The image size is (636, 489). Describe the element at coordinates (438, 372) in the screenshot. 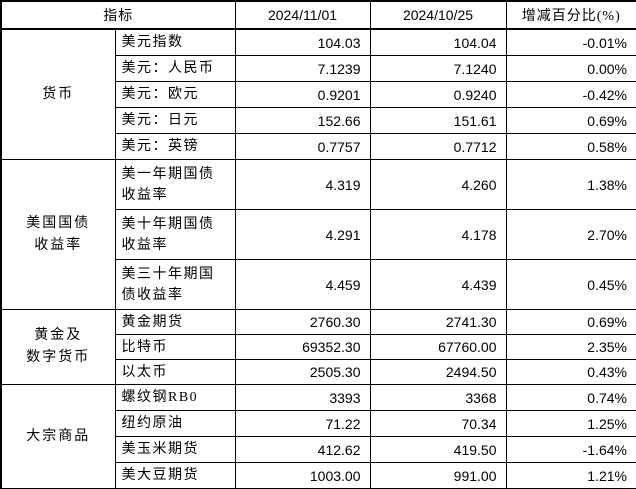

I see `value-previous: 2494.50` at that location.